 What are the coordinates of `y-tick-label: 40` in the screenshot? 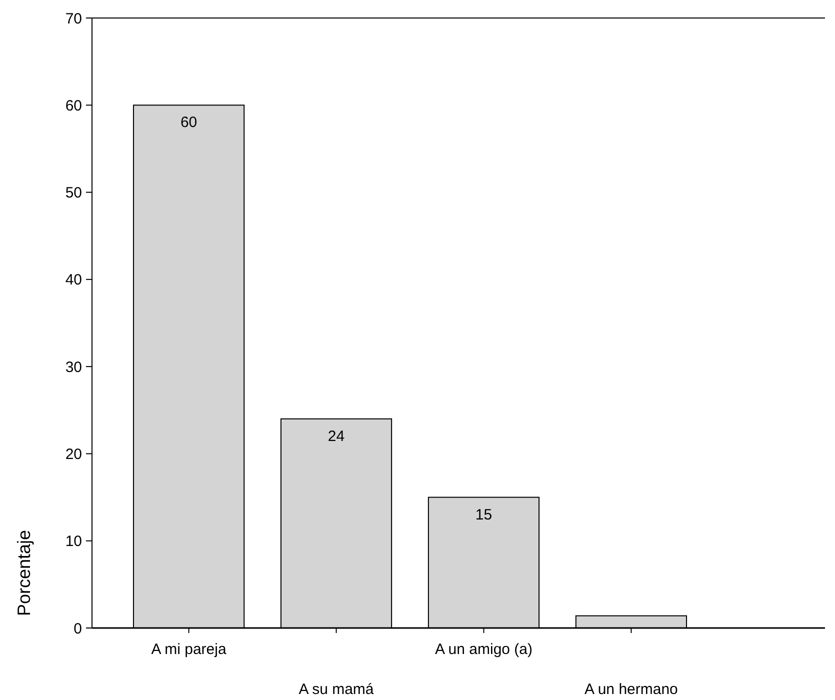 It's located at (73, 280).